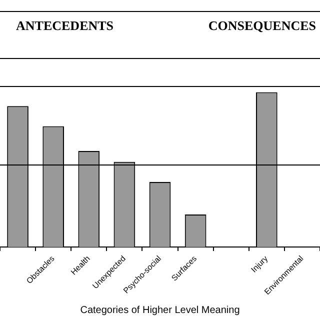 The image size is (320, 320). Describe the element at coordinates (160, 310) in the screenshot. I see `x-axis-title: Categories of Higher Level Meaning` at that location.